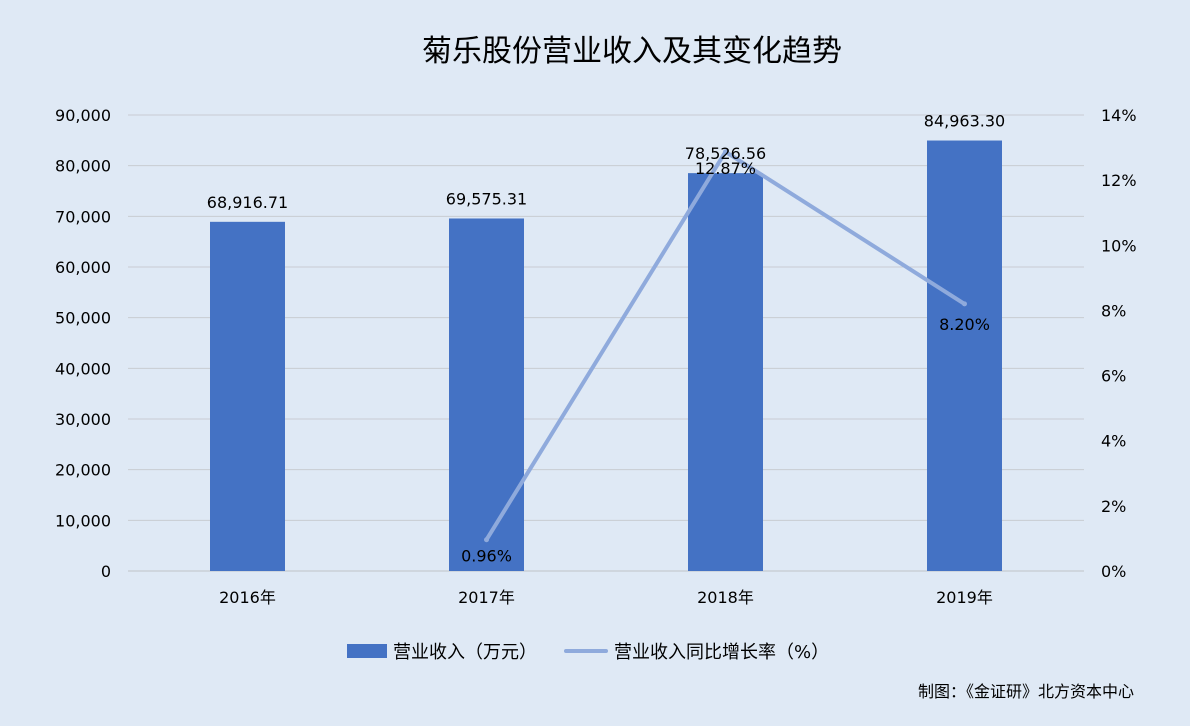 The width and height of the screenshot is (1190, 726). What do you see at coordinates (83, 368) in the screenshot?
I see `left-tick-label: 40,000` at bounding box center [83, 368].